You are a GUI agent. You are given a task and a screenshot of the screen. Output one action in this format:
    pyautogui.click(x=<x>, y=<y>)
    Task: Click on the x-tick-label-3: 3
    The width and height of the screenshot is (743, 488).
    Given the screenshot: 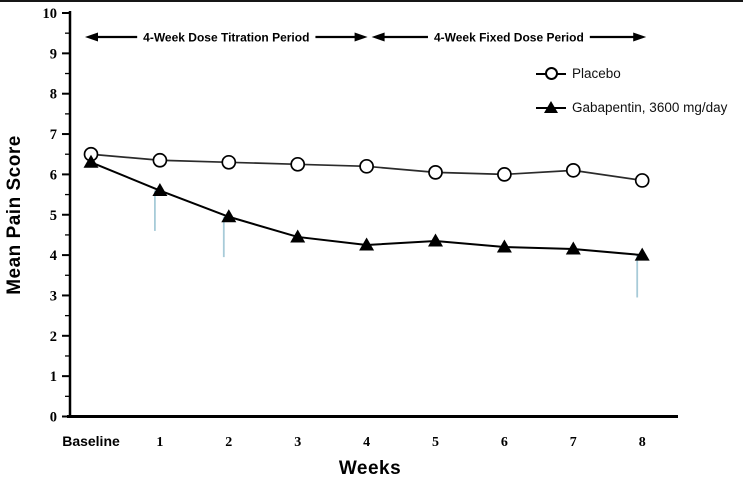 What is the action you would take?
    pyautogui.click(x=297, y=442)
    